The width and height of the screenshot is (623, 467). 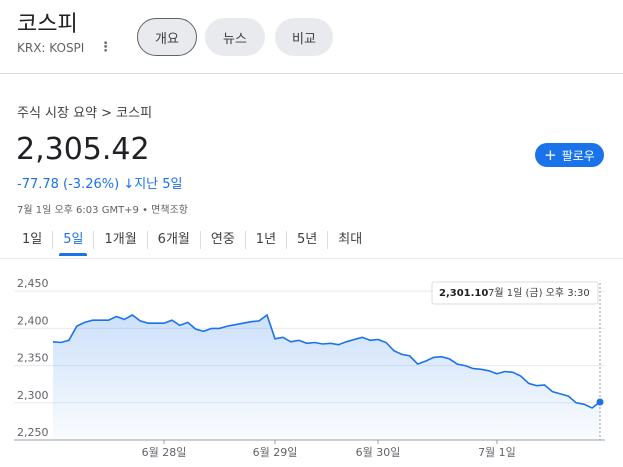 What do you see at coordinates (235, 37) in the screenshot?
I see `tab: 뉴스` at bounding box center [235, 37].